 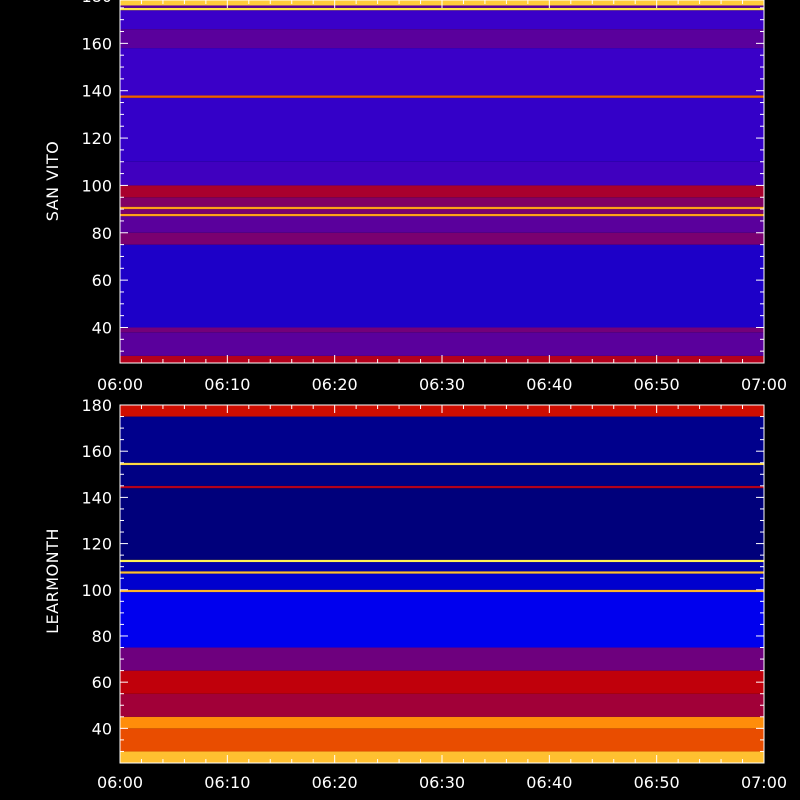 What do you see at coordinates (52, 581) in the screenshot?
I see `y-axis-label: LEARMONTH` at bounding box center [52, 581].